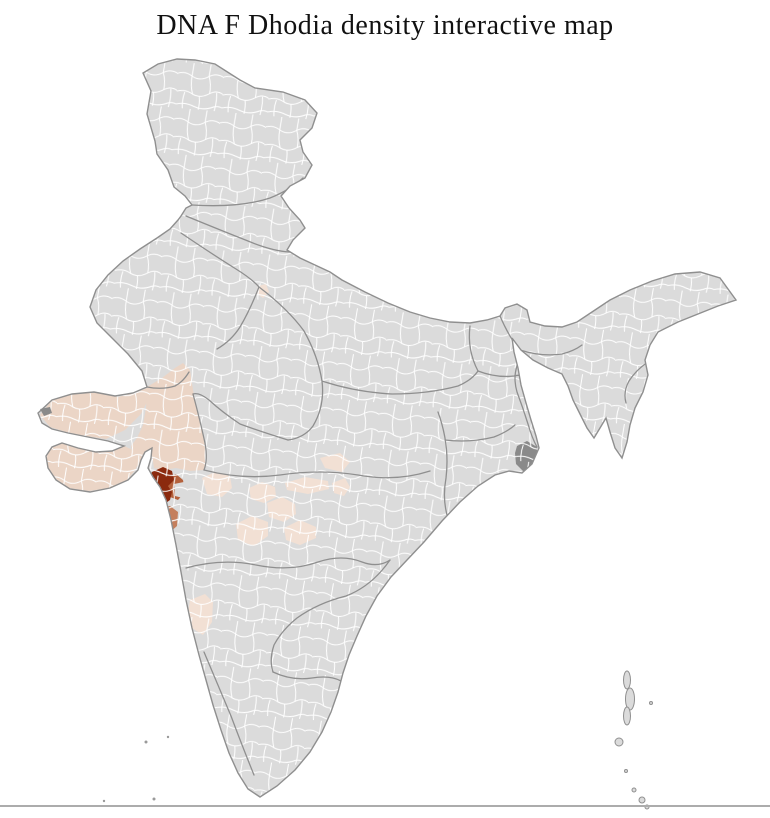 This screenshot has height=818, width=770. What do you see at coordinates (182, 629) in the screenshot?
I see `district-region-coastal-strip-south` at bounding box center [182, 629].